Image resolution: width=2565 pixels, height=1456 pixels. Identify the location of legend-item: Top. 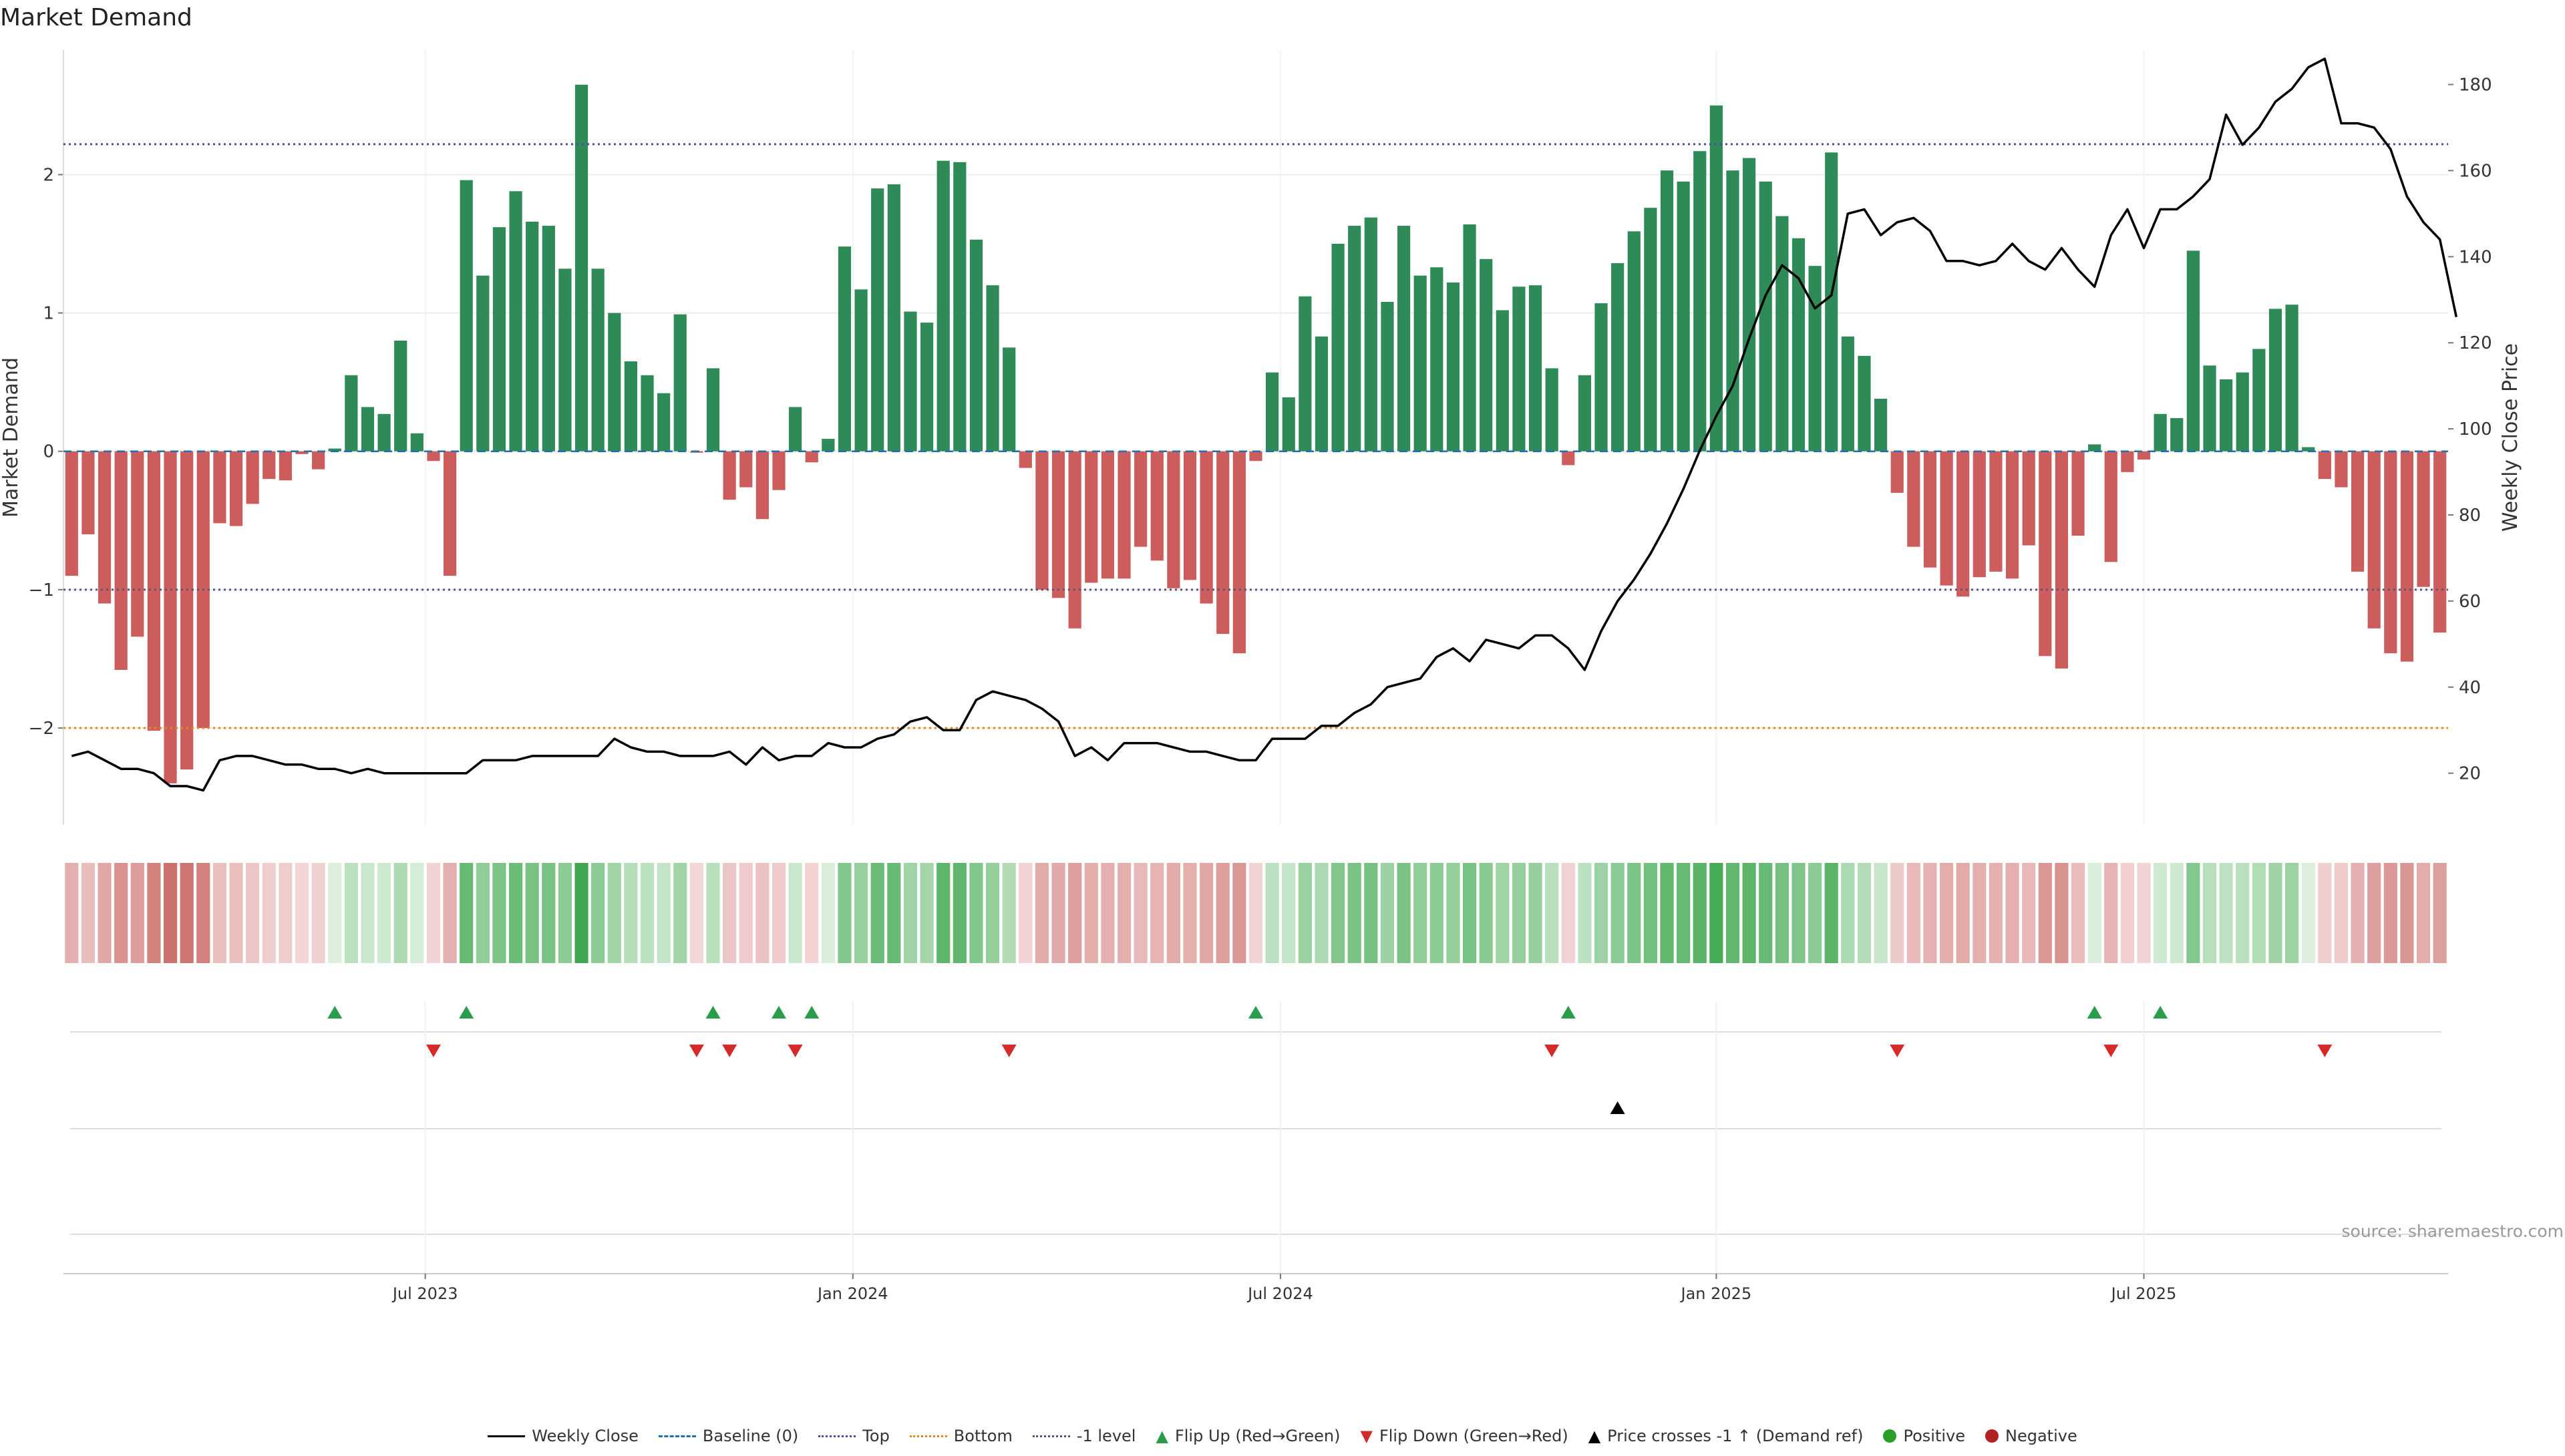
(854, 1436).